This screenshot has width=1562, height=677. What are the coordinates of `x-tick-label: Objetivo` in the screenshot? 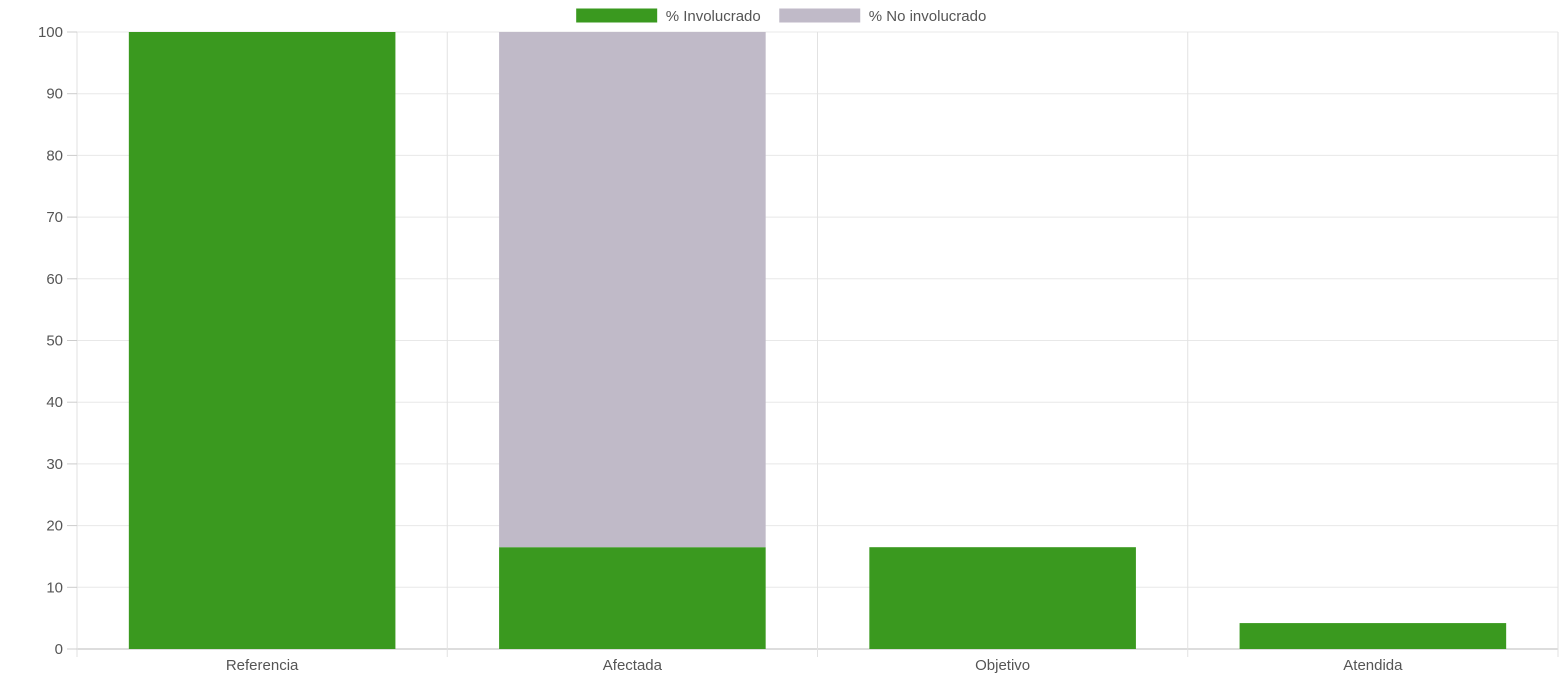 It's located at (1002, 665).